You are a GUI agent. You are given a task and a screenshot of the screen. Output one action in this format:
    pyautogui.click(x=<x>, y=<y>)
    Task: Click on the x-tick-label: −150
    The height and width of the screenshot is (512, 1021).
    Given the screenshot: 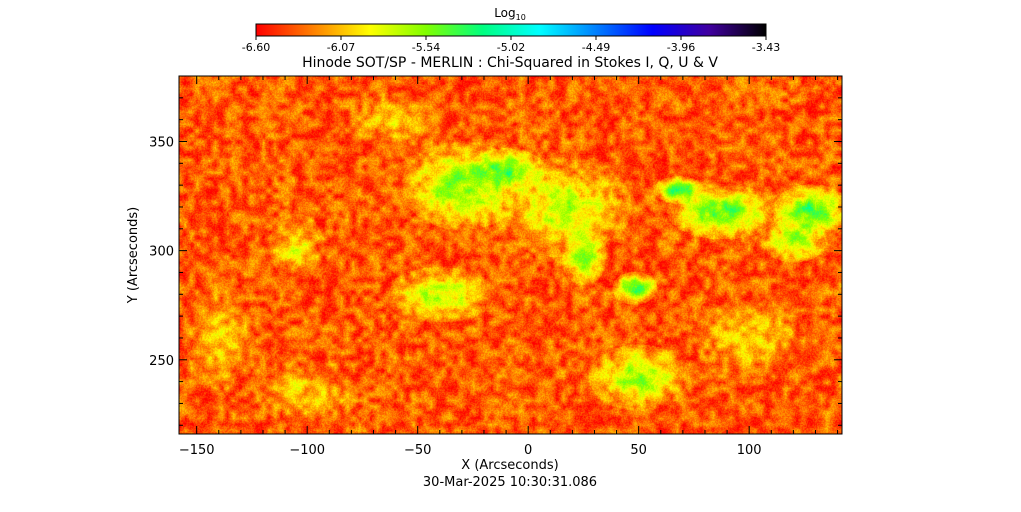 What is the action you would take?
    pyautogui.click(x=197, y=450)
    